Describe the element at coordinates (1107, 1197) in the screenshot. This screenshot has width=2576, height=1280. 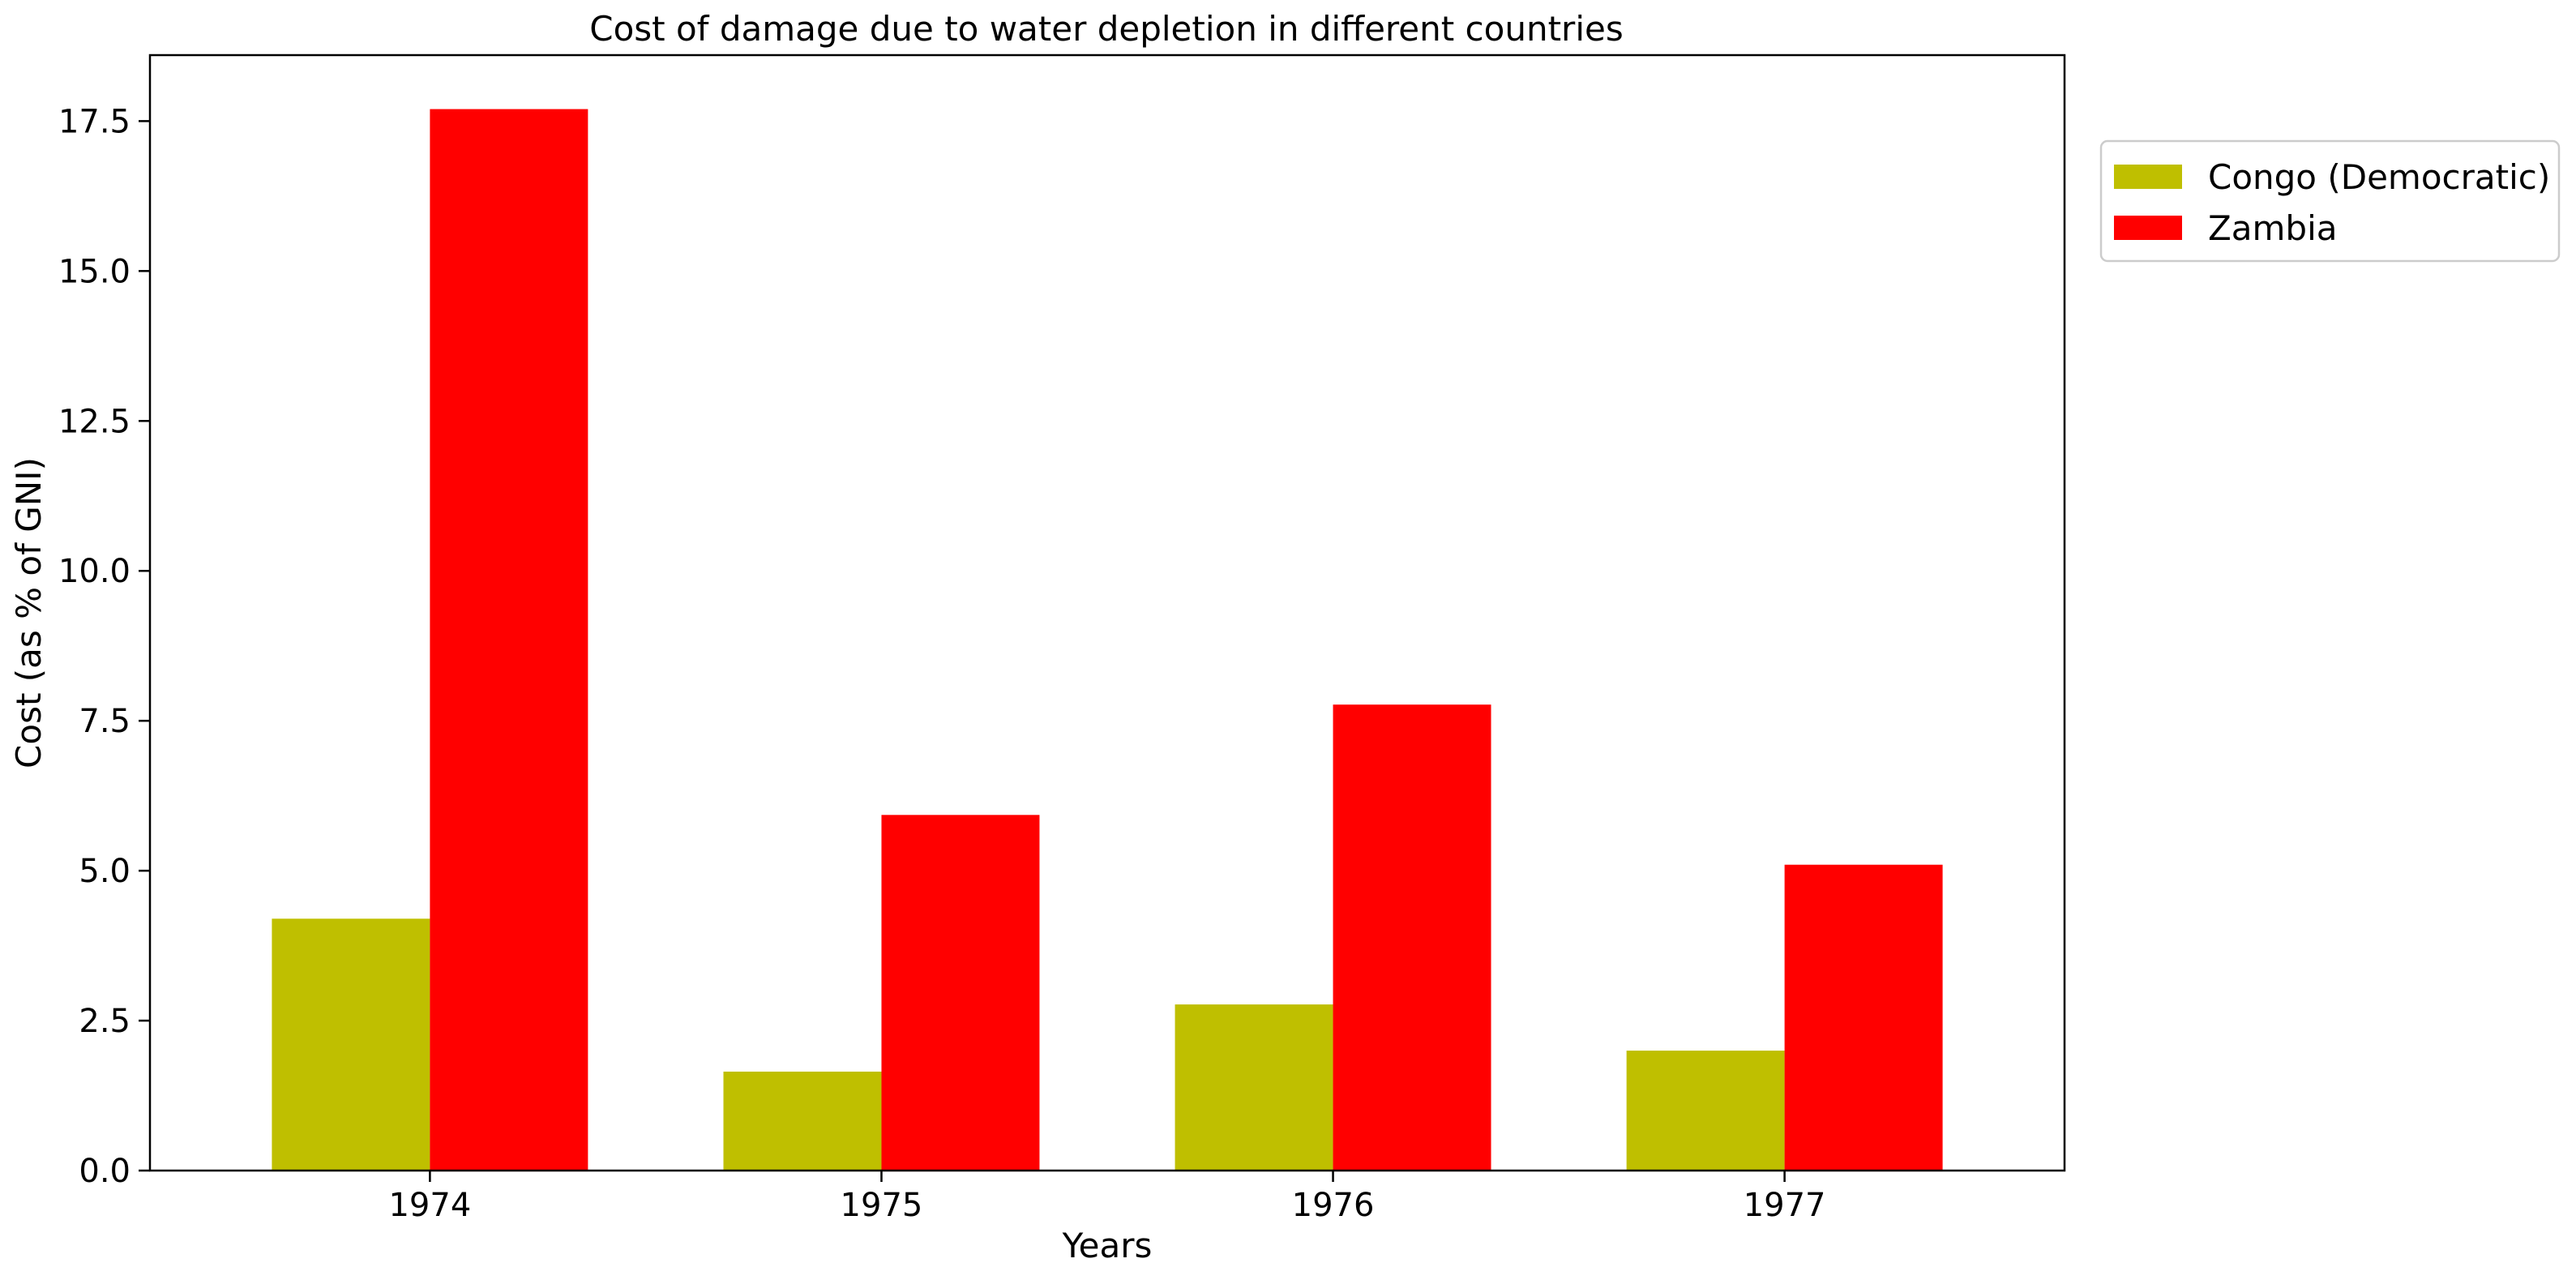
I see `x-axis-ticks: 1974 1975 1976 1977` at that location.